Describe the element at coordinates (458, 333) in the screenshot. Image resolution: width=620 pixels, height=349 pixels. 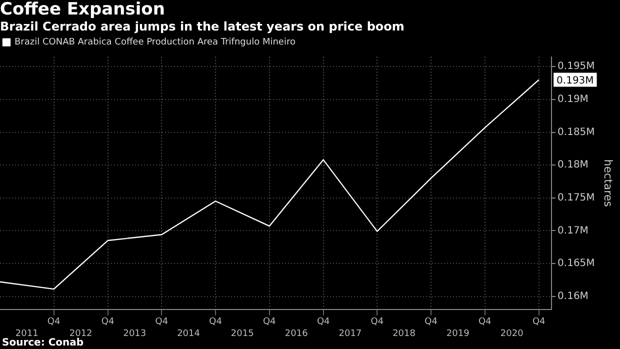
I see `x2-tick-label: 2019` at that location.